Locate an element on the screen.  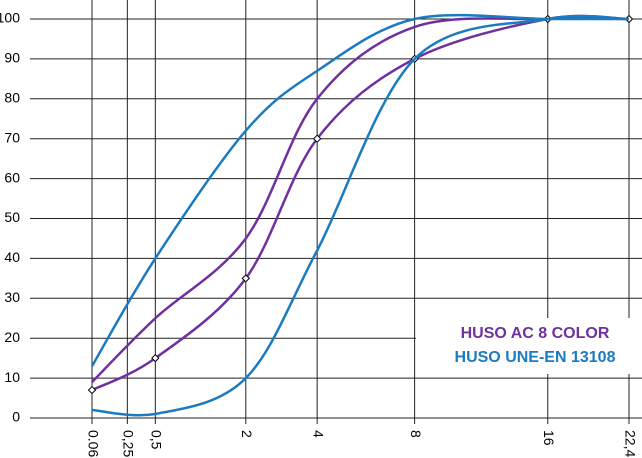
x-tick-label: 2 is located at coordinates (247, 434).